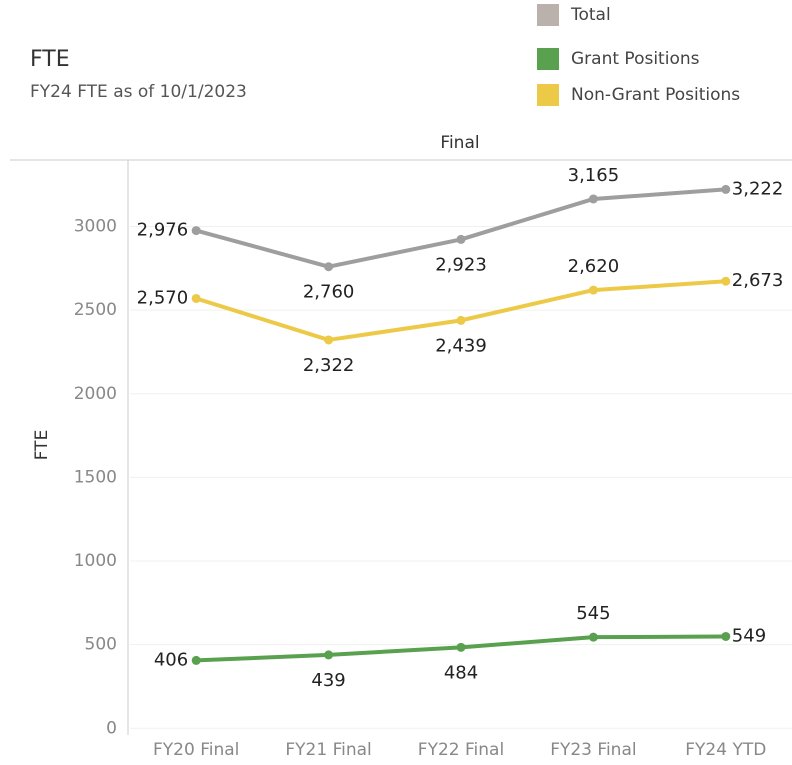  What do you see at coordinates (594, 266) in the screenshot?
I see `data-label: 2,620` at bounding box center [594, 266].